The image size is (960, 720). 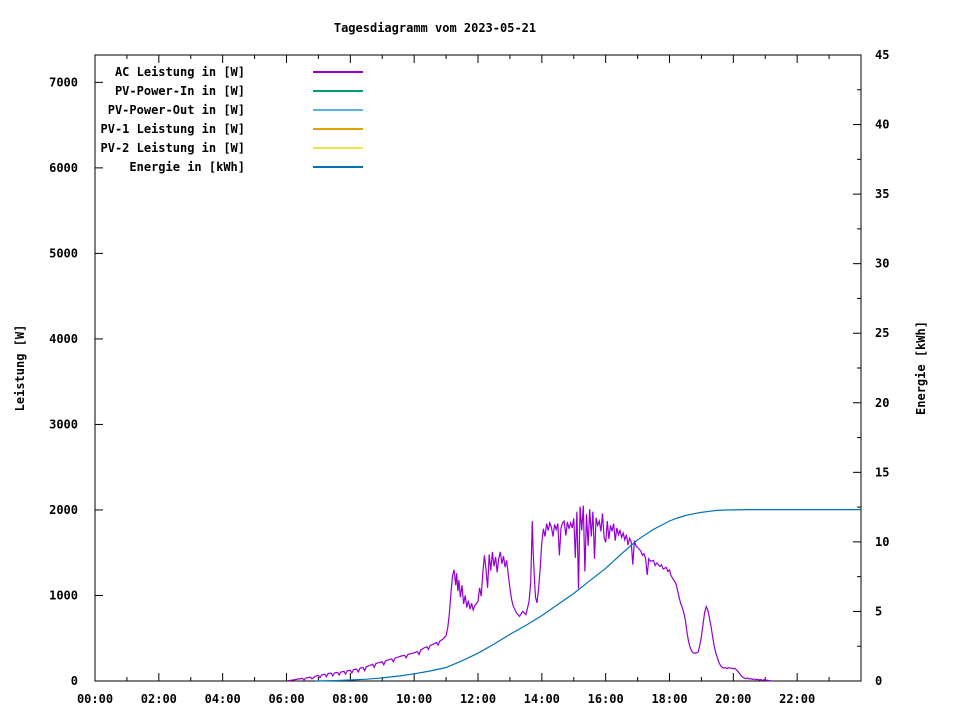 I want to click on legend-item: PV-Power-Out in [W], so click(x=229, y=109).